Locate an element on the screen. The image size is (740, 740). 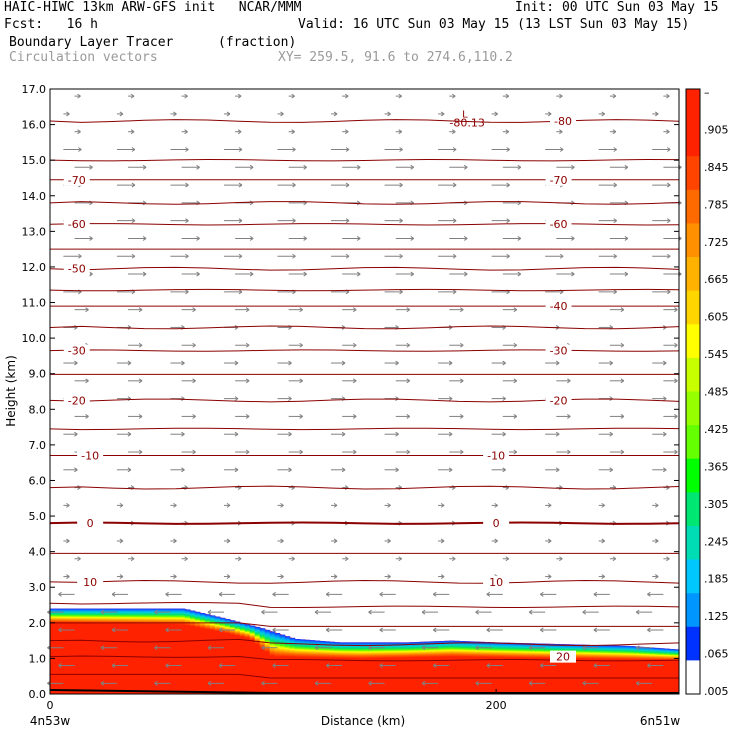
x-tick-label: 200 is located at coordinates (496, 705).